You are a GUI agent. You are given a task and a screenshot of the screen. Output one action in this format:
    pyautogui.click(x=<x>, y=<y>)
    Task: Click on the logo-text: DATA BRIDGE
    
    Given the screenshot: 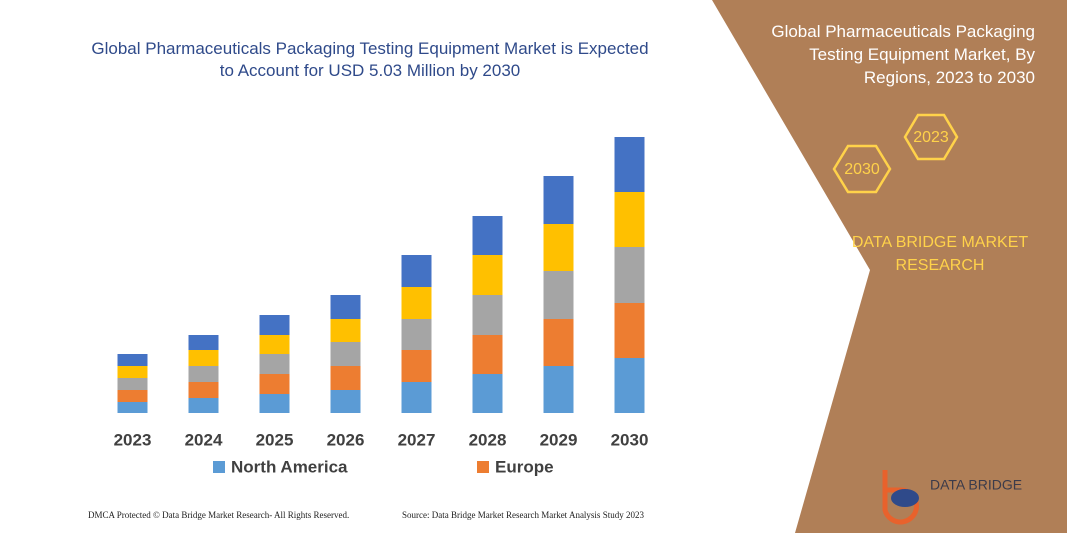 What is the action you would take?
    pyautogui.click(x=976, y=485)
    